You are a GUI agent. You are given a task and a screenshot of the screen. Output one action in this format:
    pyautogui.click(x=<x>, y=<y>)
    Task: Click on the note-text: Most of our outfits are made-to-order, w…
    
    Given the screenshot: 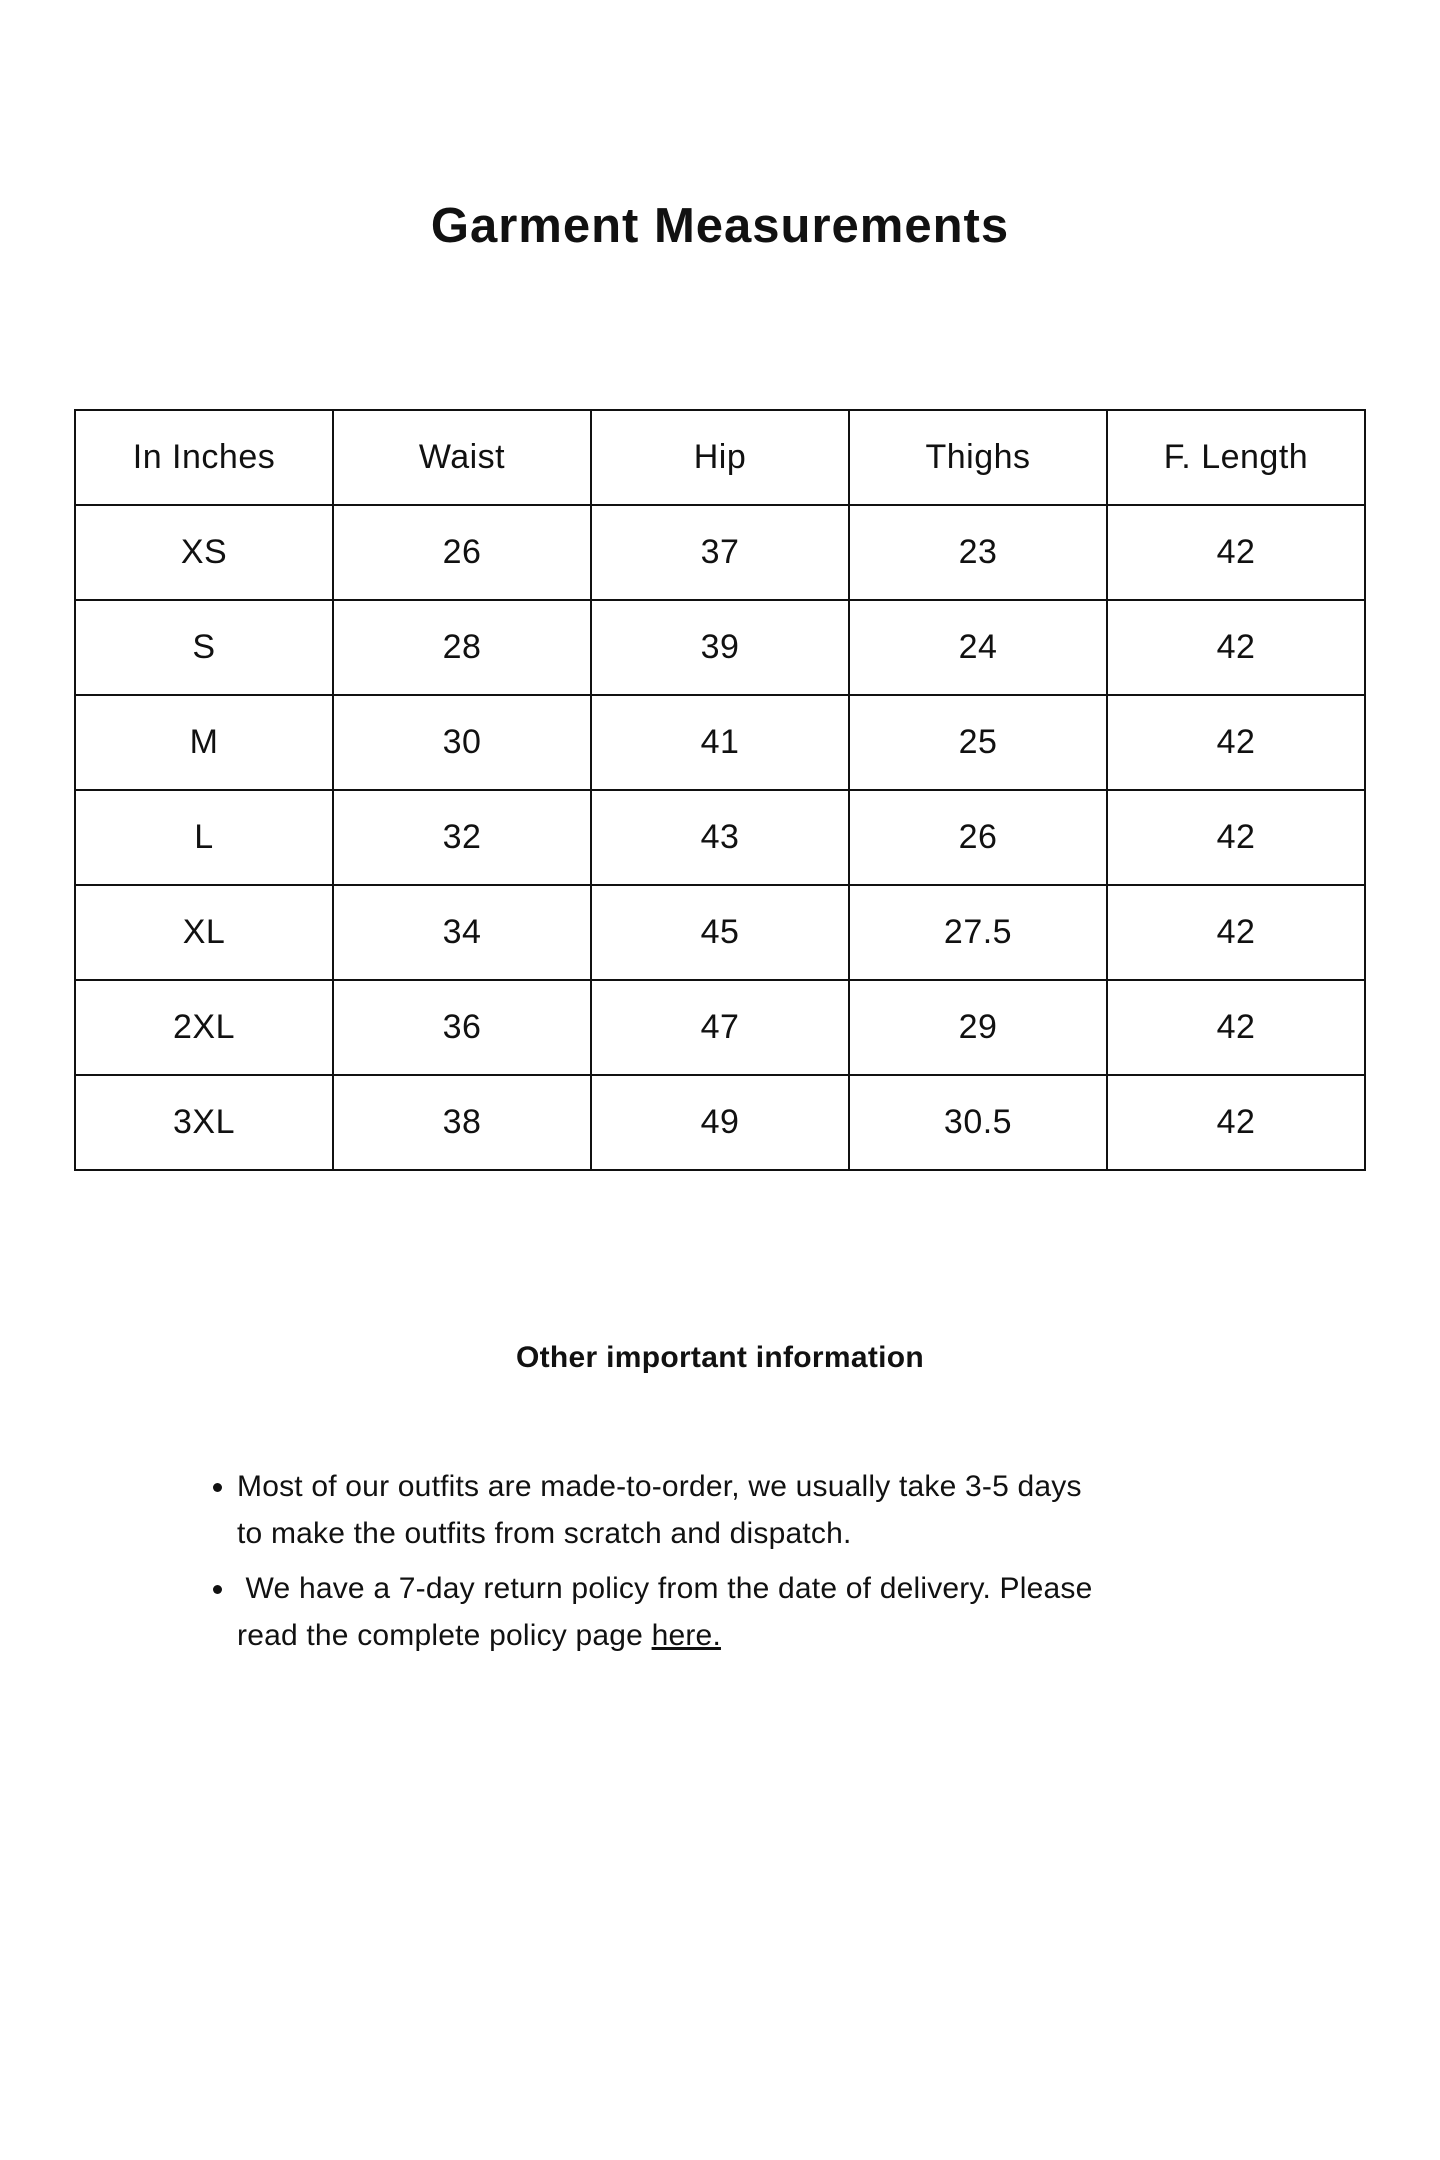 What is the action you would take?
    pyautogui.click(x=664, y=1510)
    